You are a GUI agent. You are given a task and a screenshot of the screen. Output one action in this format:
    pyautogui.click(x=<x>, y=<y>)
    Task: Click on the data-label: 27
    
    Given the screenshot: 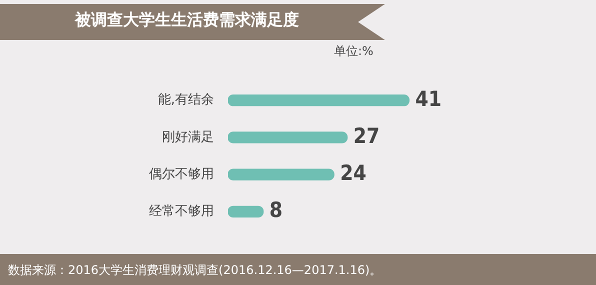 What is the action you would take?
    pyautogui.click(x=366, y=136)
    